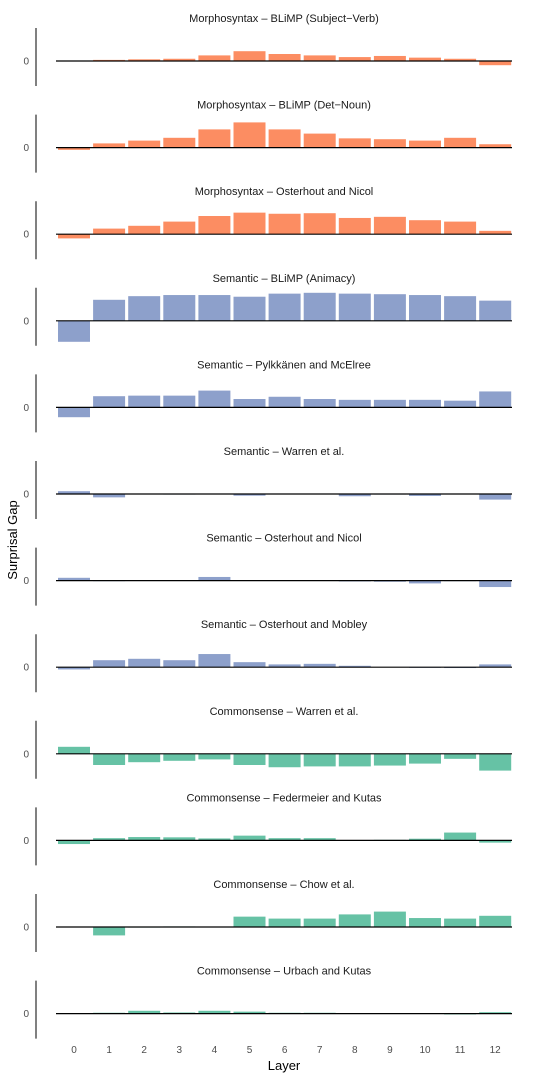 Image resolution: width=540 pixels, height=1080 pixels. I want to click on chart-panel: Semantic – Osterhout and Nicol 0, so click(267, 569).